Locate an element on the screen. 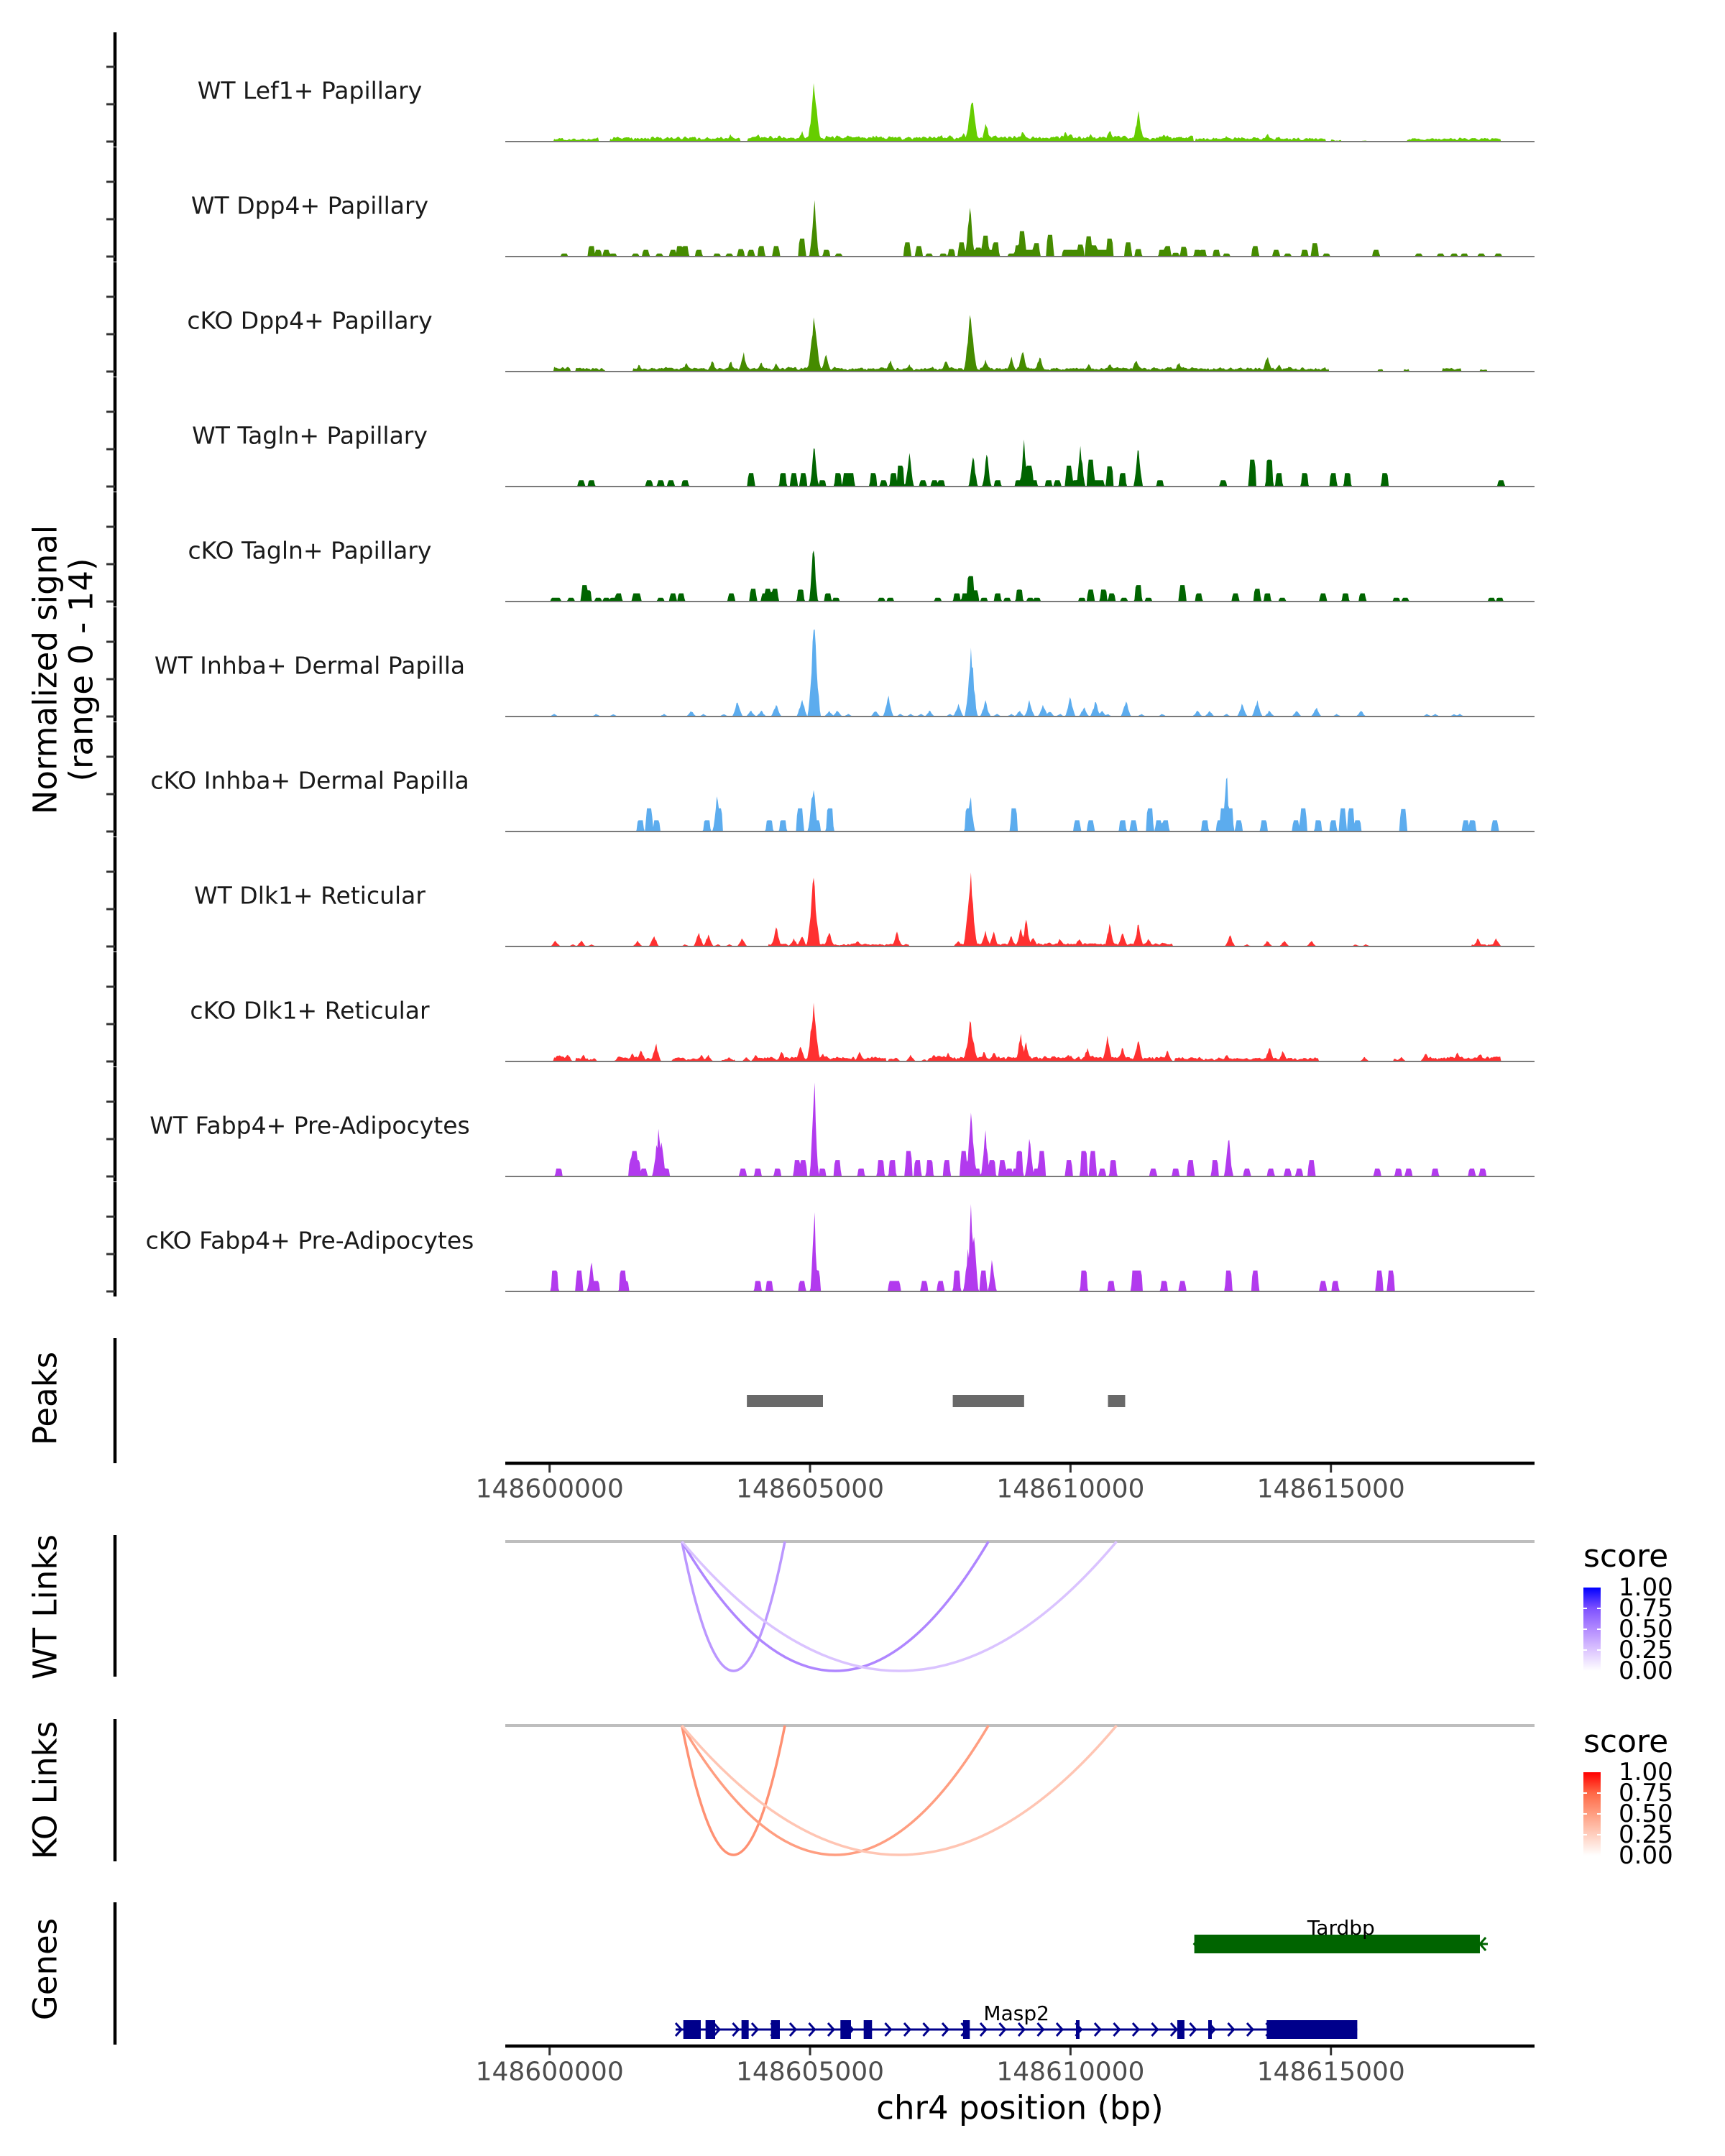  coverage-track: cKO Tagln+ Papillary is located at coordinates (820, 550).